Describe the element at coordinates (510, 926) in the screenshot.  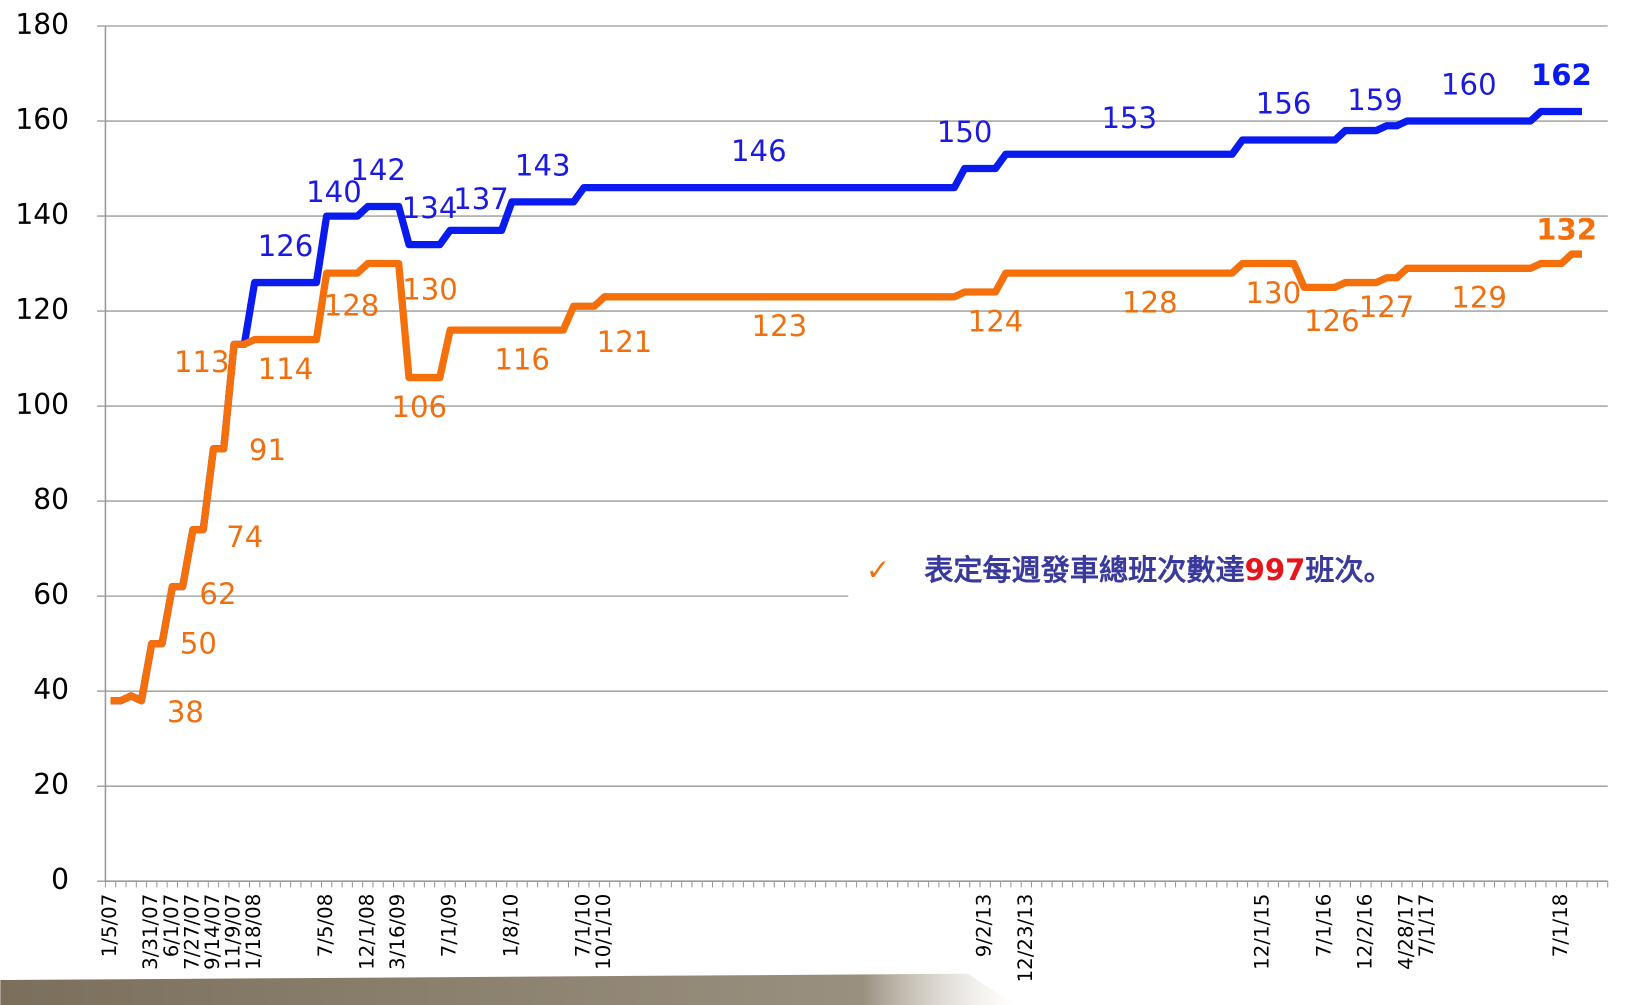
I see `x-tick-label: 1/8/10` at that location.